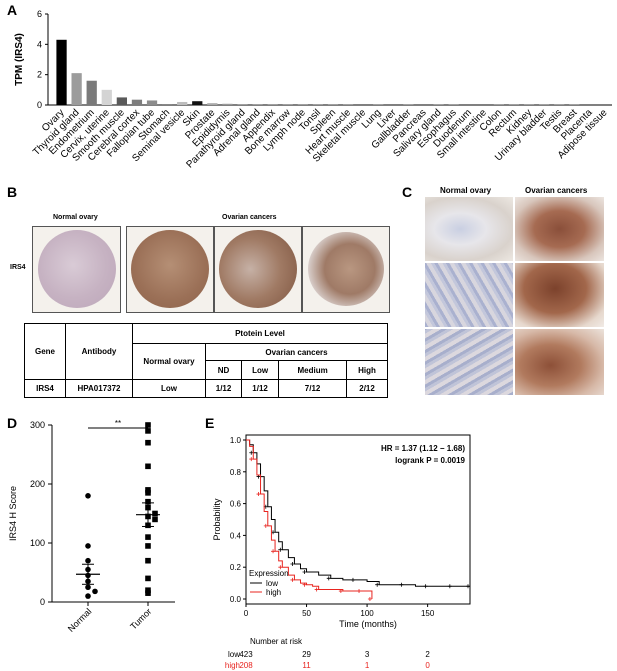 This screenshot has height=671, width=617. I want to click on sub-header-medium: Medium, so click(313, 370).